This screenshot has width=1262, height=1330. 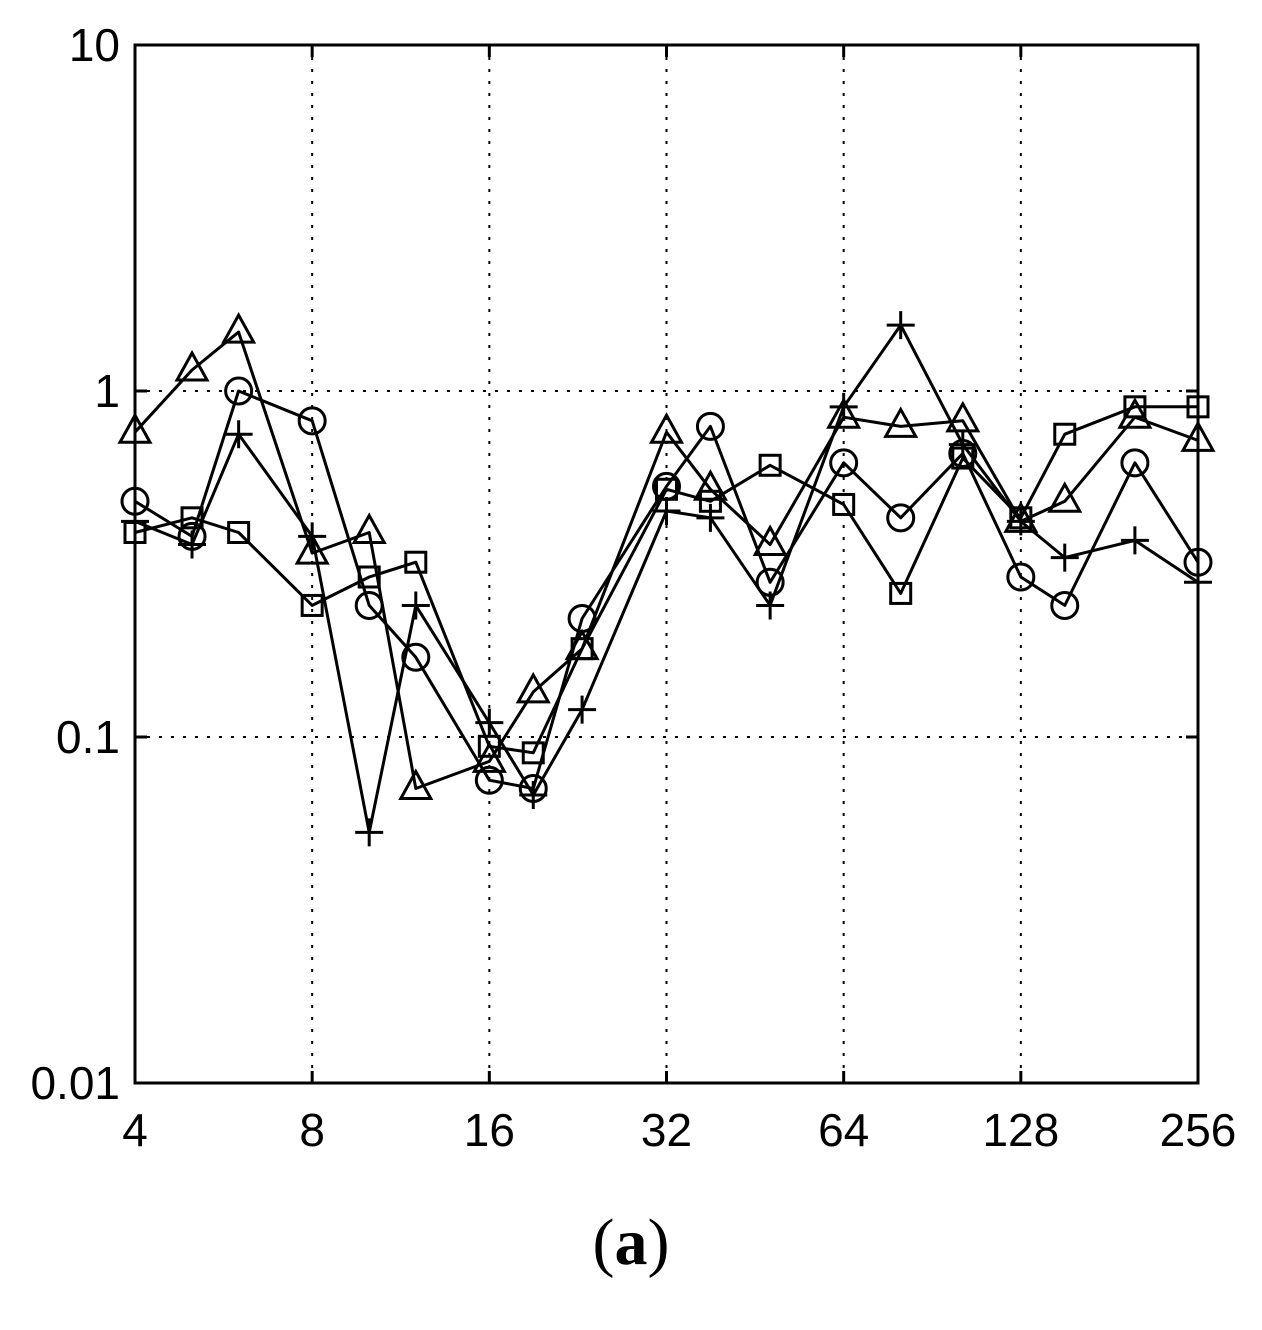 I want to click on caption-letter: a, so click(x=631, y=1242).